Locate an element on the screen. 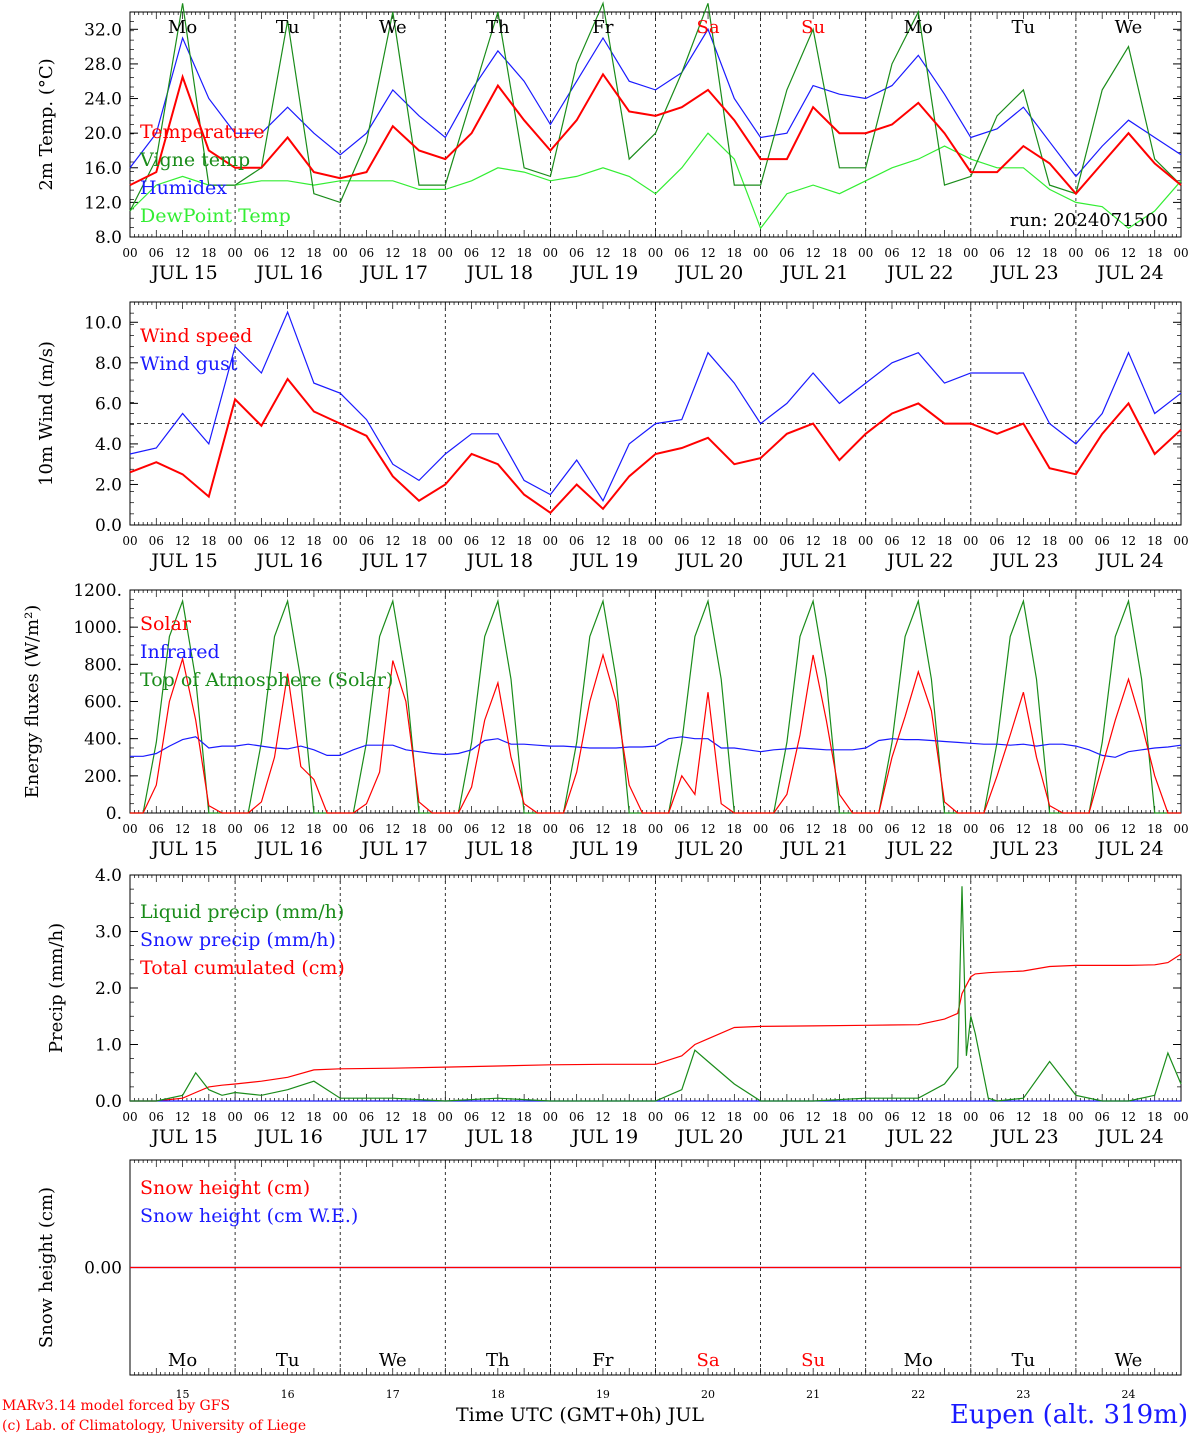 The height and width of the screenshot is (1440, 1194). legend-entry: Infrared is located at coordinates (180, 652).